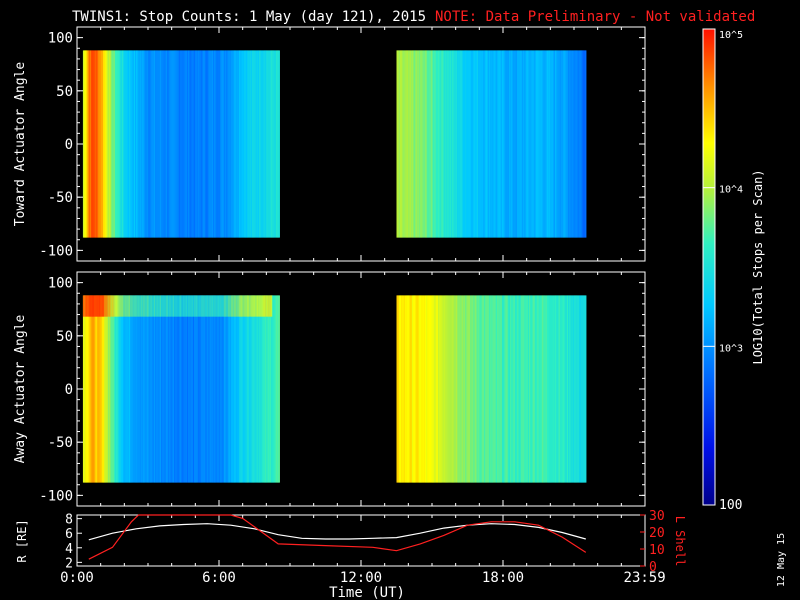  Describe the element at coordinates (503, 578) in the screenshot. I see `x-tick-label: 18:00` at that location.